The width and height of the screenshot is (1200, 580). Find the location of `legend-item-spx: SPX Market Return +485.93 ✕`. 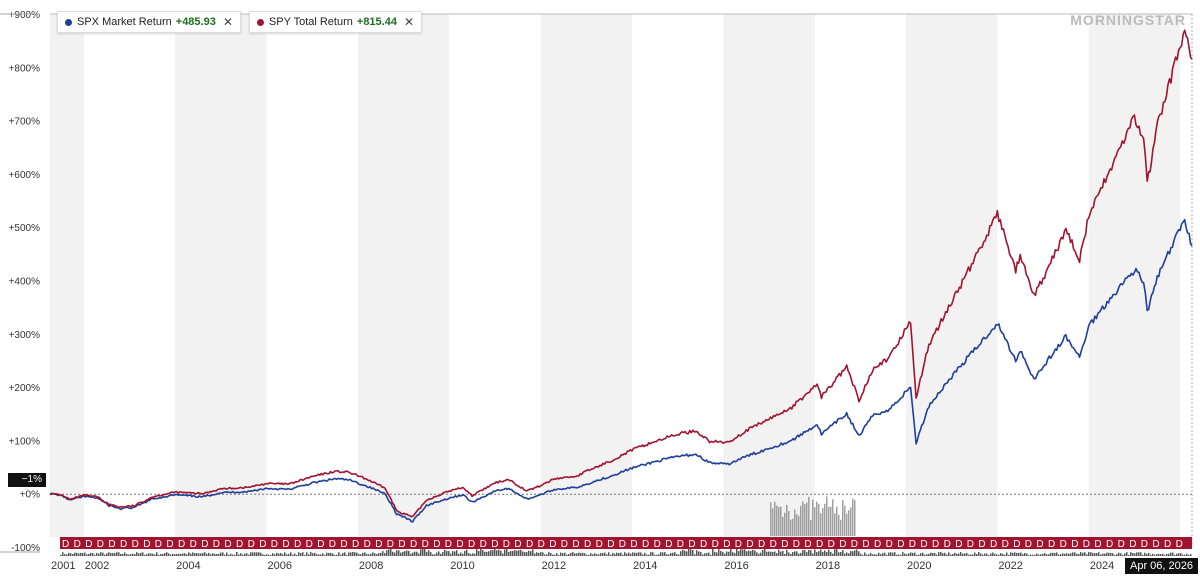

legend-item-spx: SPX Market Return +485.93 ✕ is located at coordinates (149, 22).